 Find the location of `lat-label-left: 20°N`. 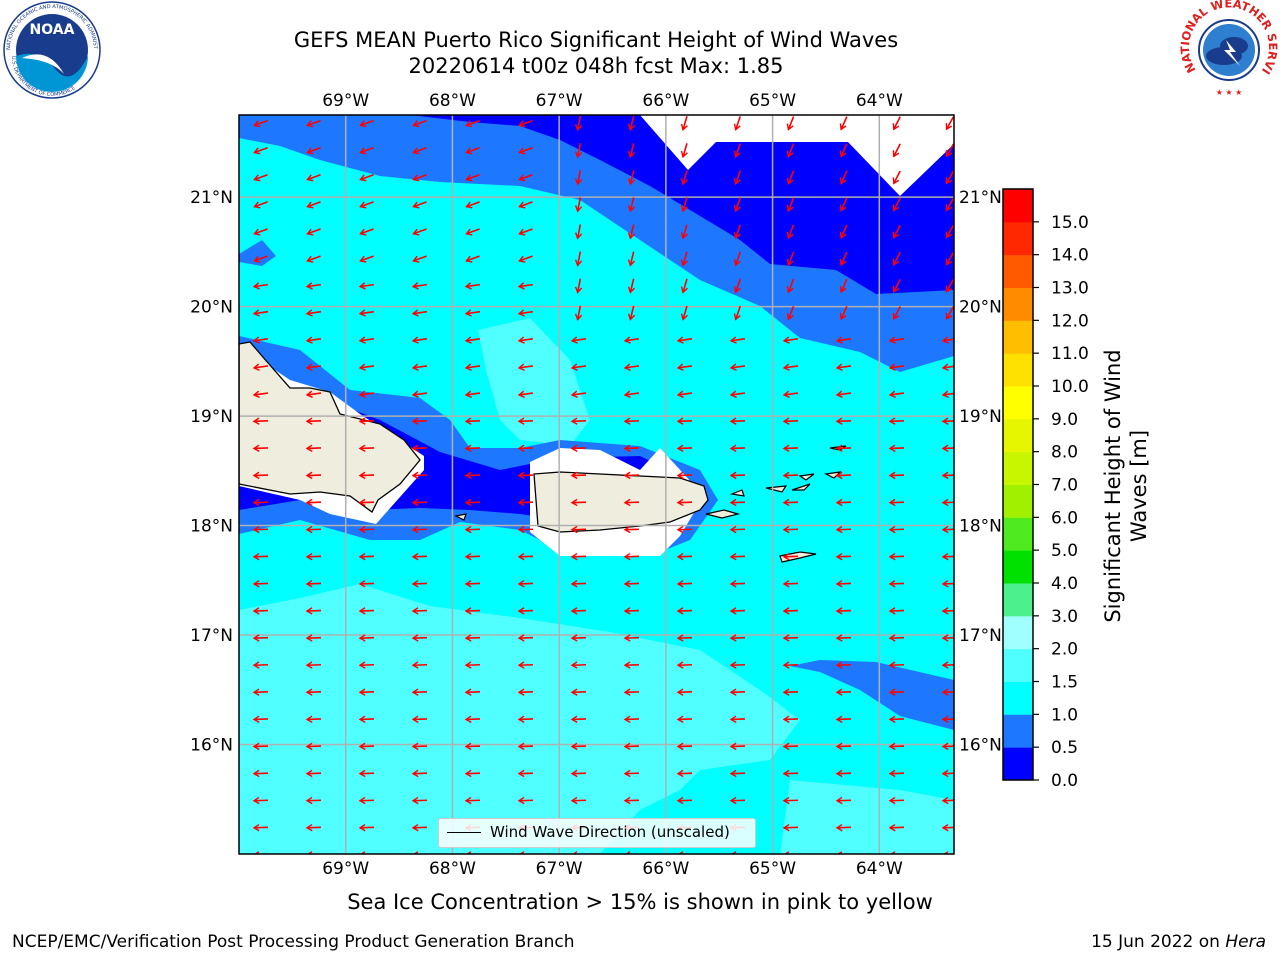

lat-label-left: 20°N is located at coordinates (211, 308).